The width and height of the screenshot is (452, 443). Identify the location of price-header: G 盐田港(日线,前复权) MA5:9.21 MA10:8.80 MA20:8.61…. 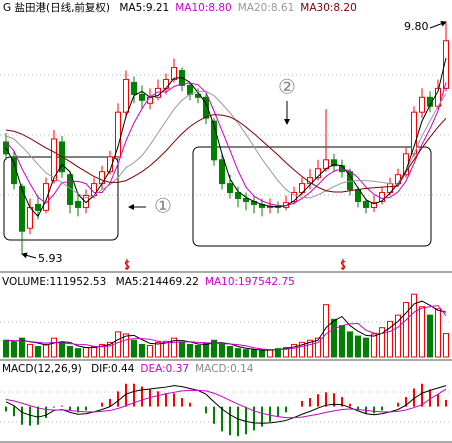
(180, 7).